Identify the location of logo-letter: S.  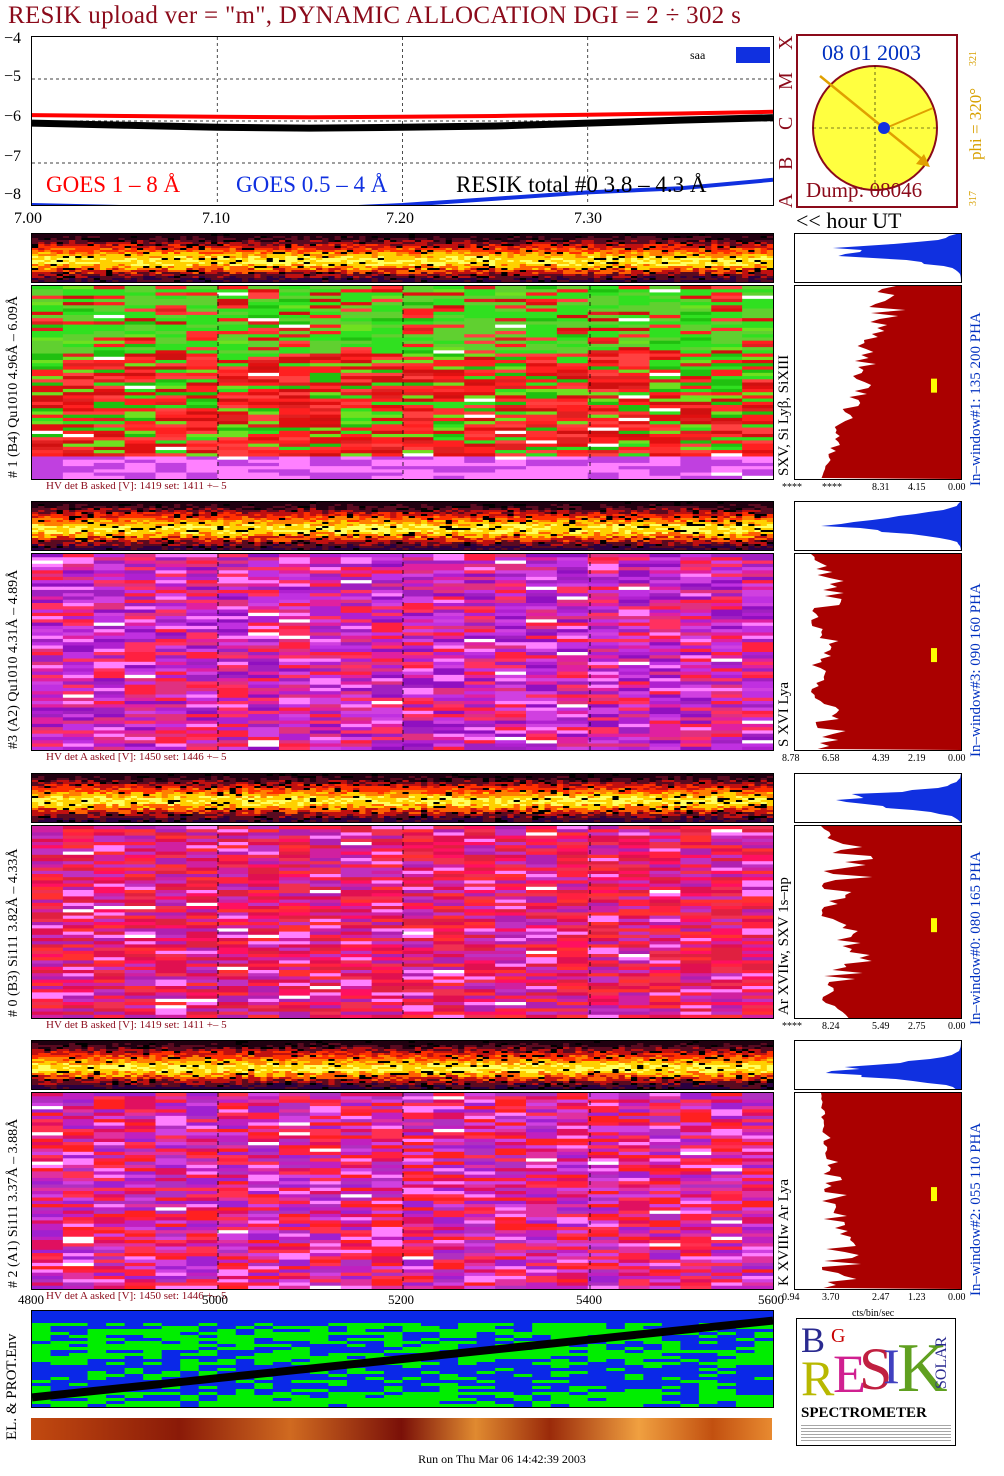
(876, 1369).